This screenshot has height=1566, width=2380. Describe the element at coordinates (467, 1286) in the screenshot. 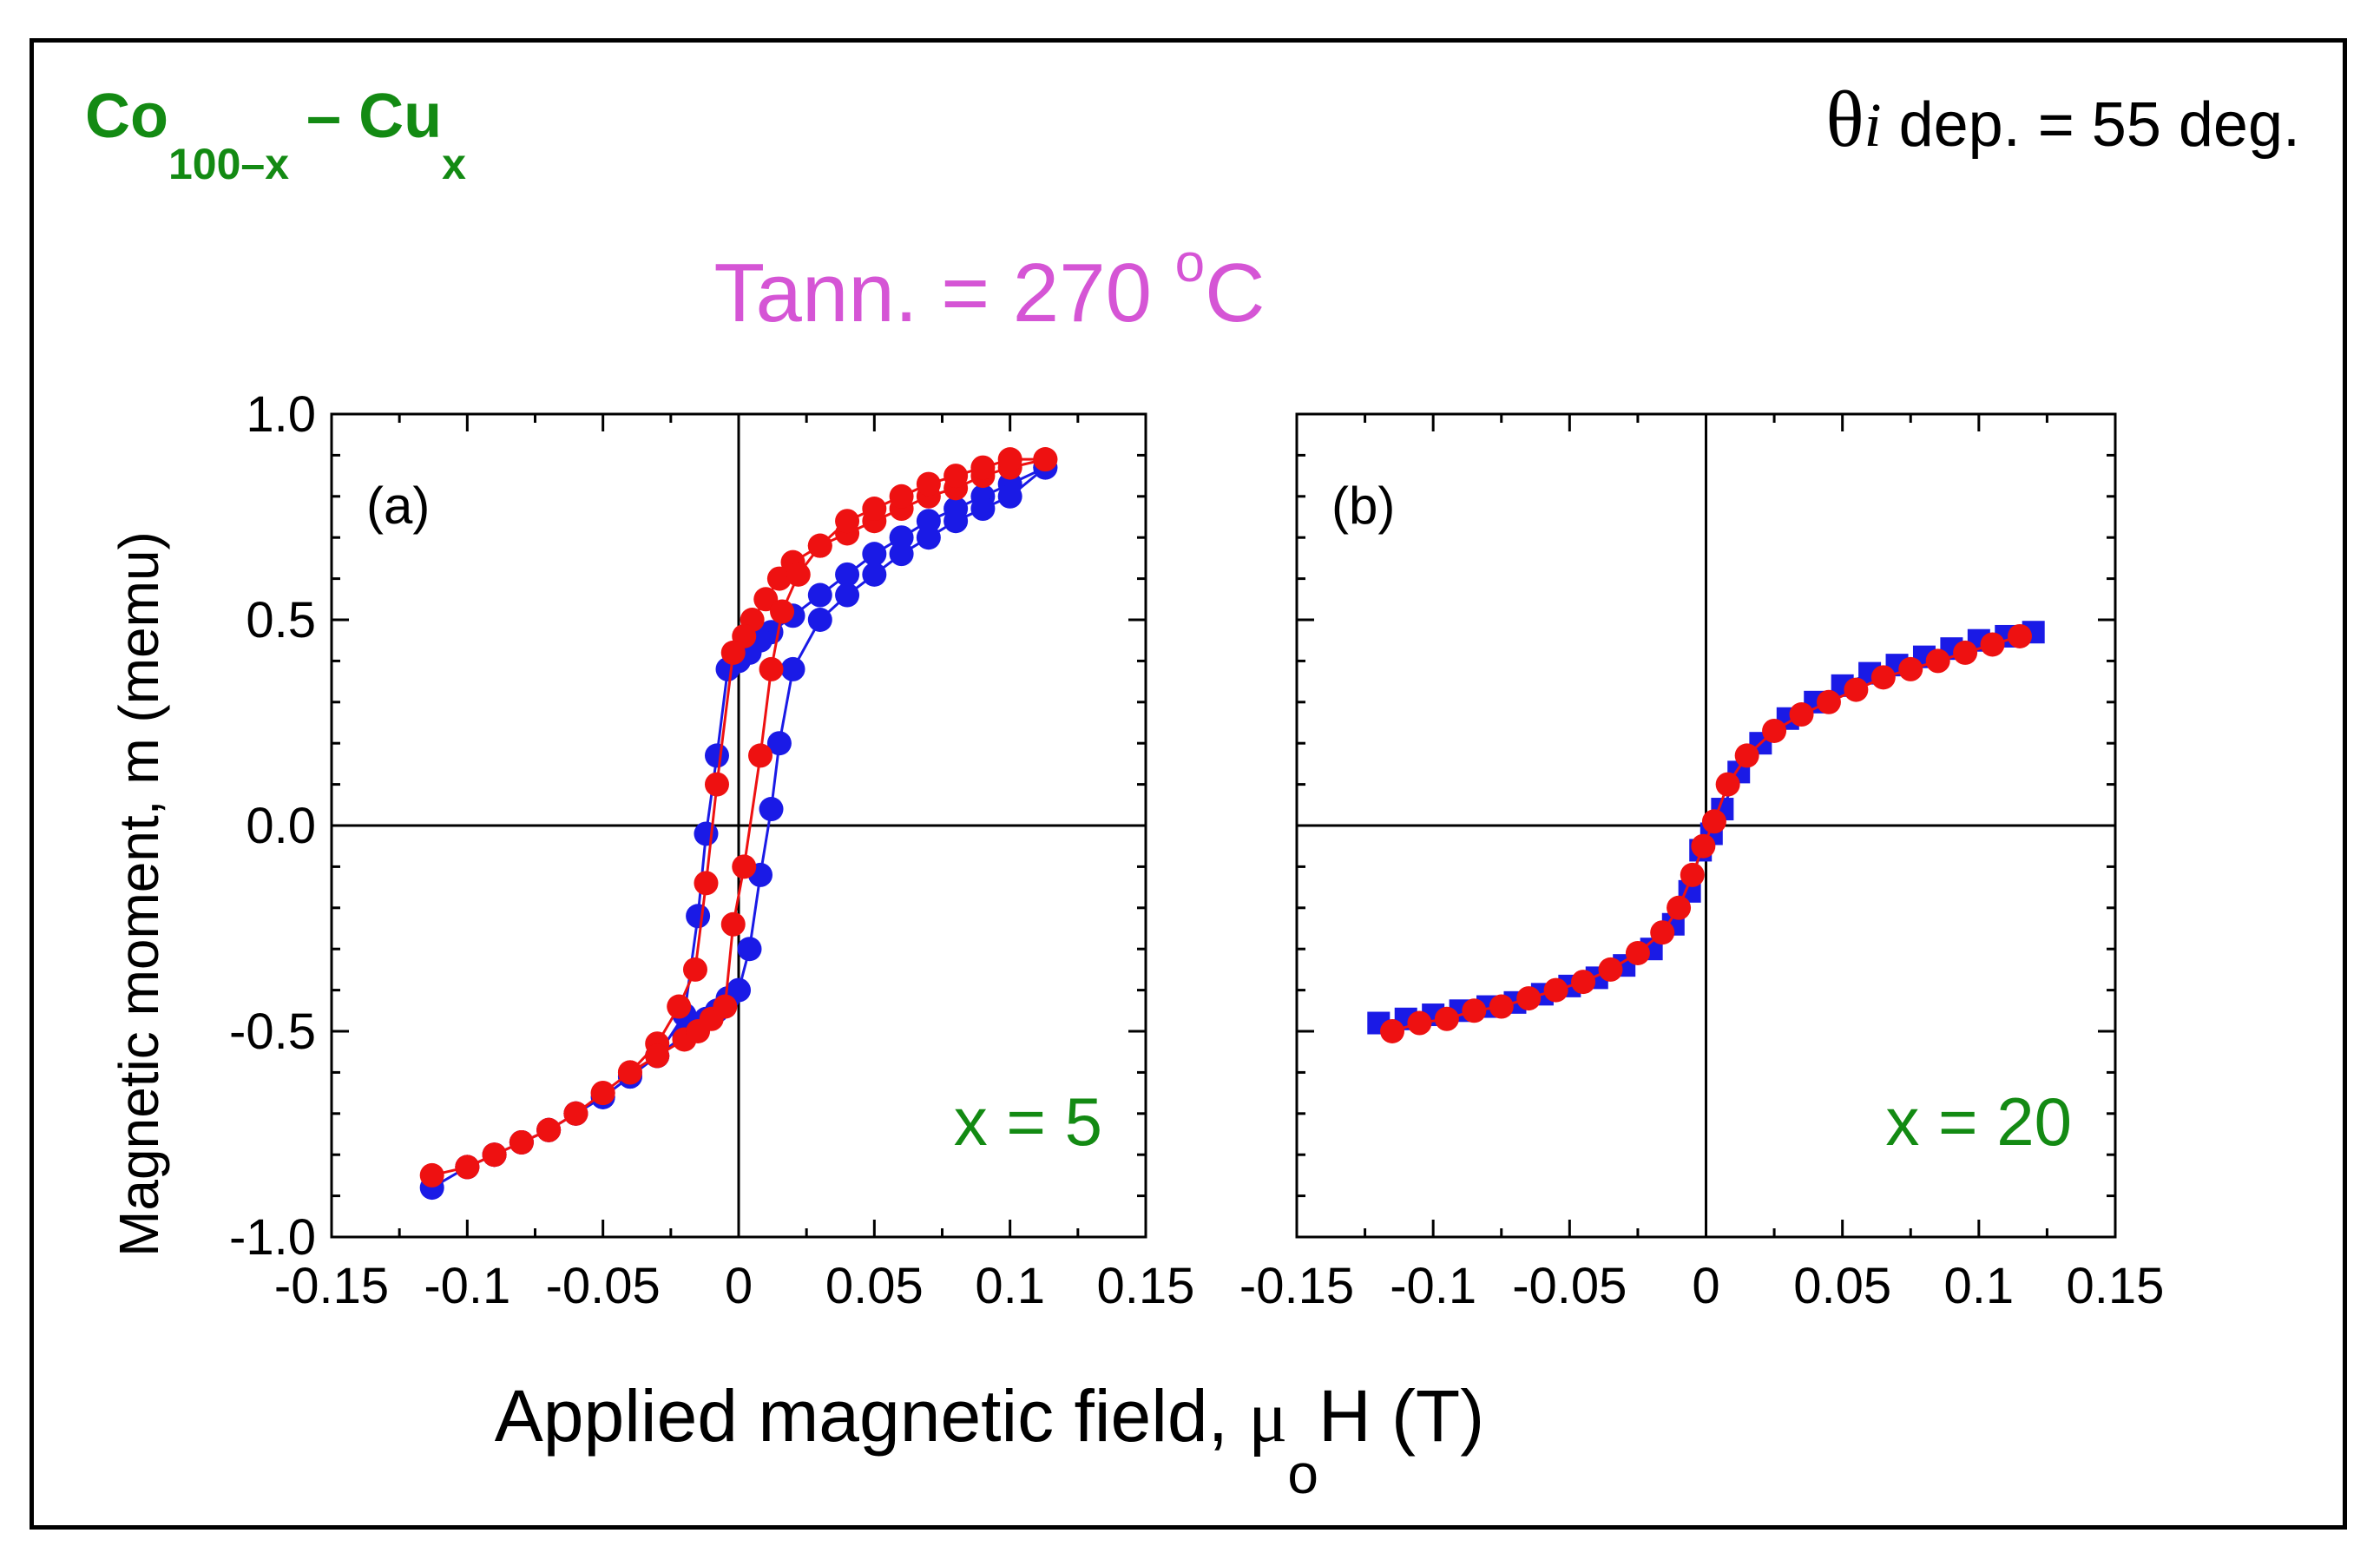

I see `x-tick-label: -0.1` at that location.